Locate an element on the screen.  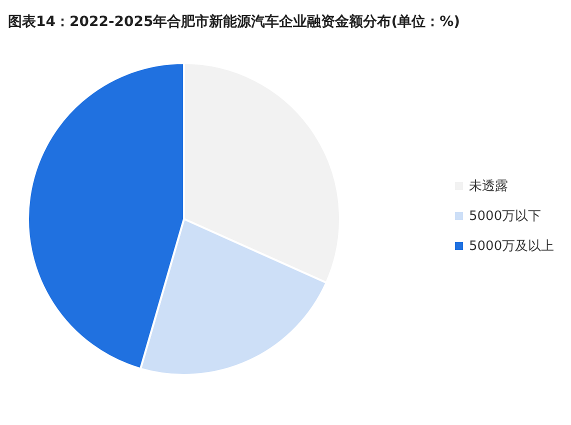
chart-title: 图表14：2022-2025年合肥市新能源汽车企业融资金额分布(单位：%) is located at coordinates (234, 21).